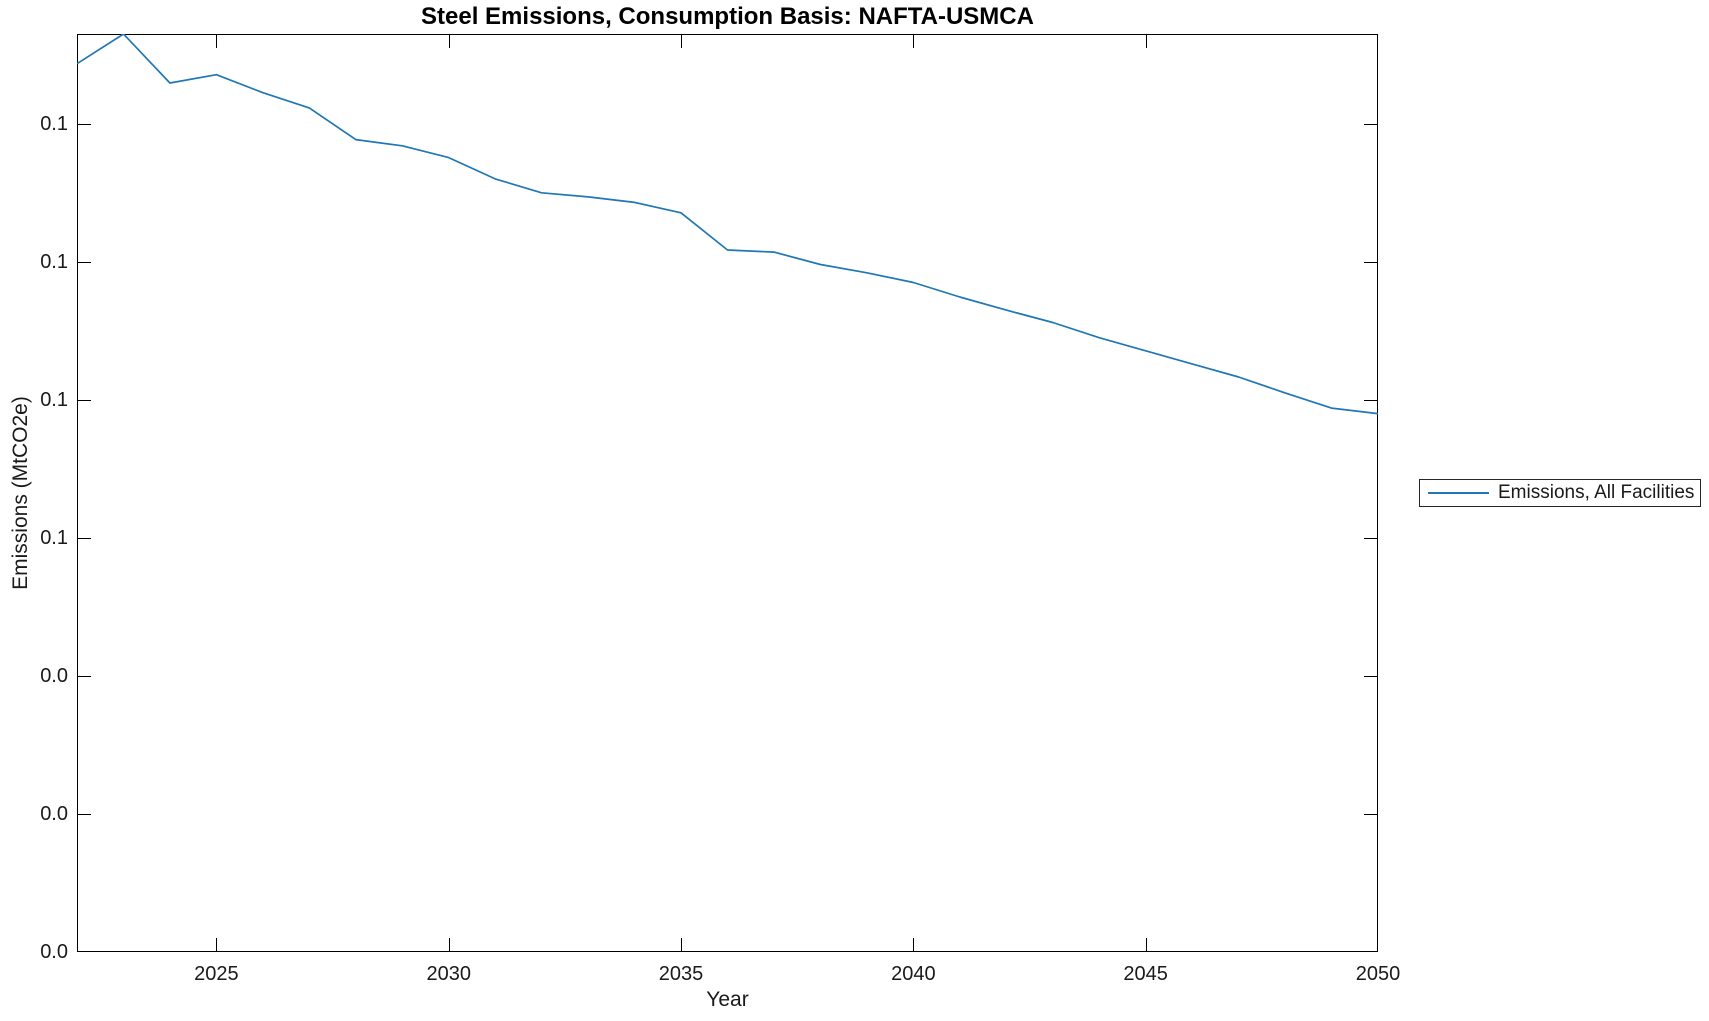 The image size is (1709, 1021). Describe the element at coordinates (1378, 974) in the screenshot. I see `x-tick-label: 2050` at that location.